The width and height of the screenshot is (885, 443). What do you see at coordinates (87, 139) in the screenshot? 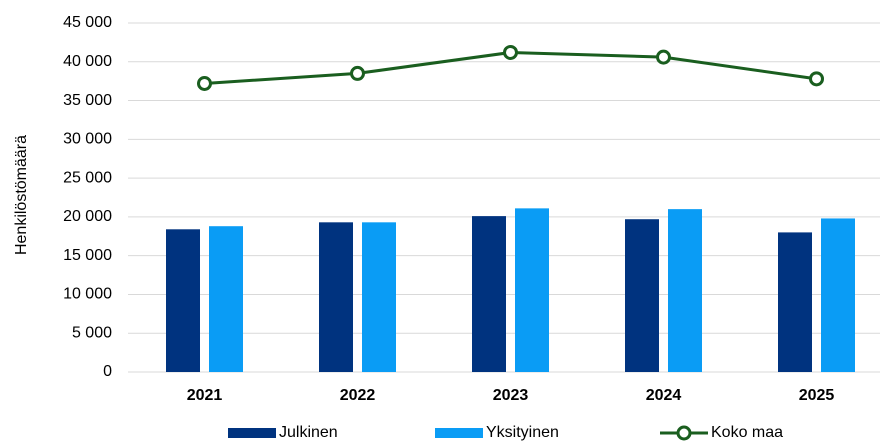
I see `y-tick-label: 30 000` at bounding box center [87, 139].